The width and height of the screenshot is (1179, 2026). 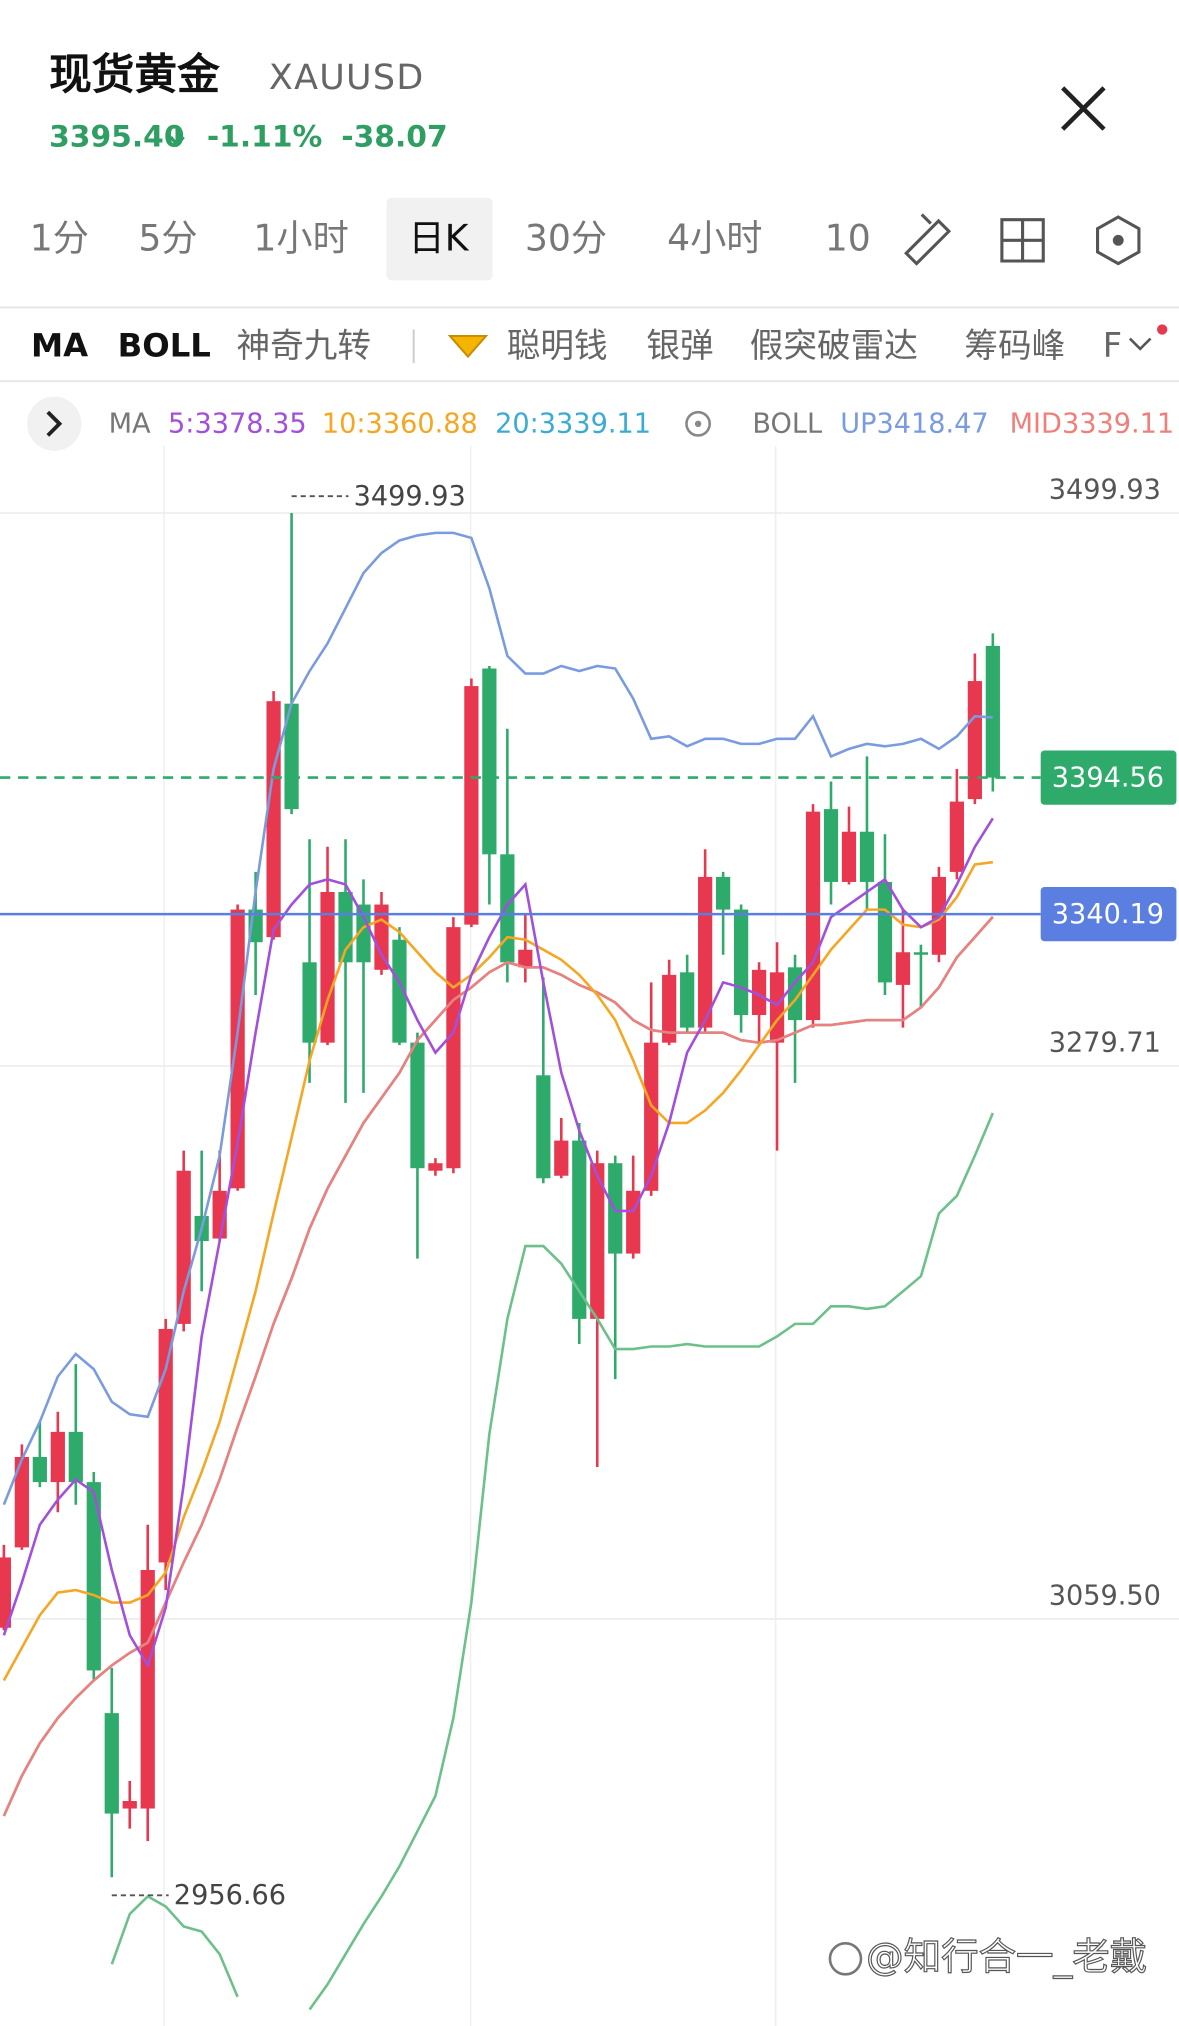 I want to click on timeframe-tab: 30分, so click(x=566, y=237).